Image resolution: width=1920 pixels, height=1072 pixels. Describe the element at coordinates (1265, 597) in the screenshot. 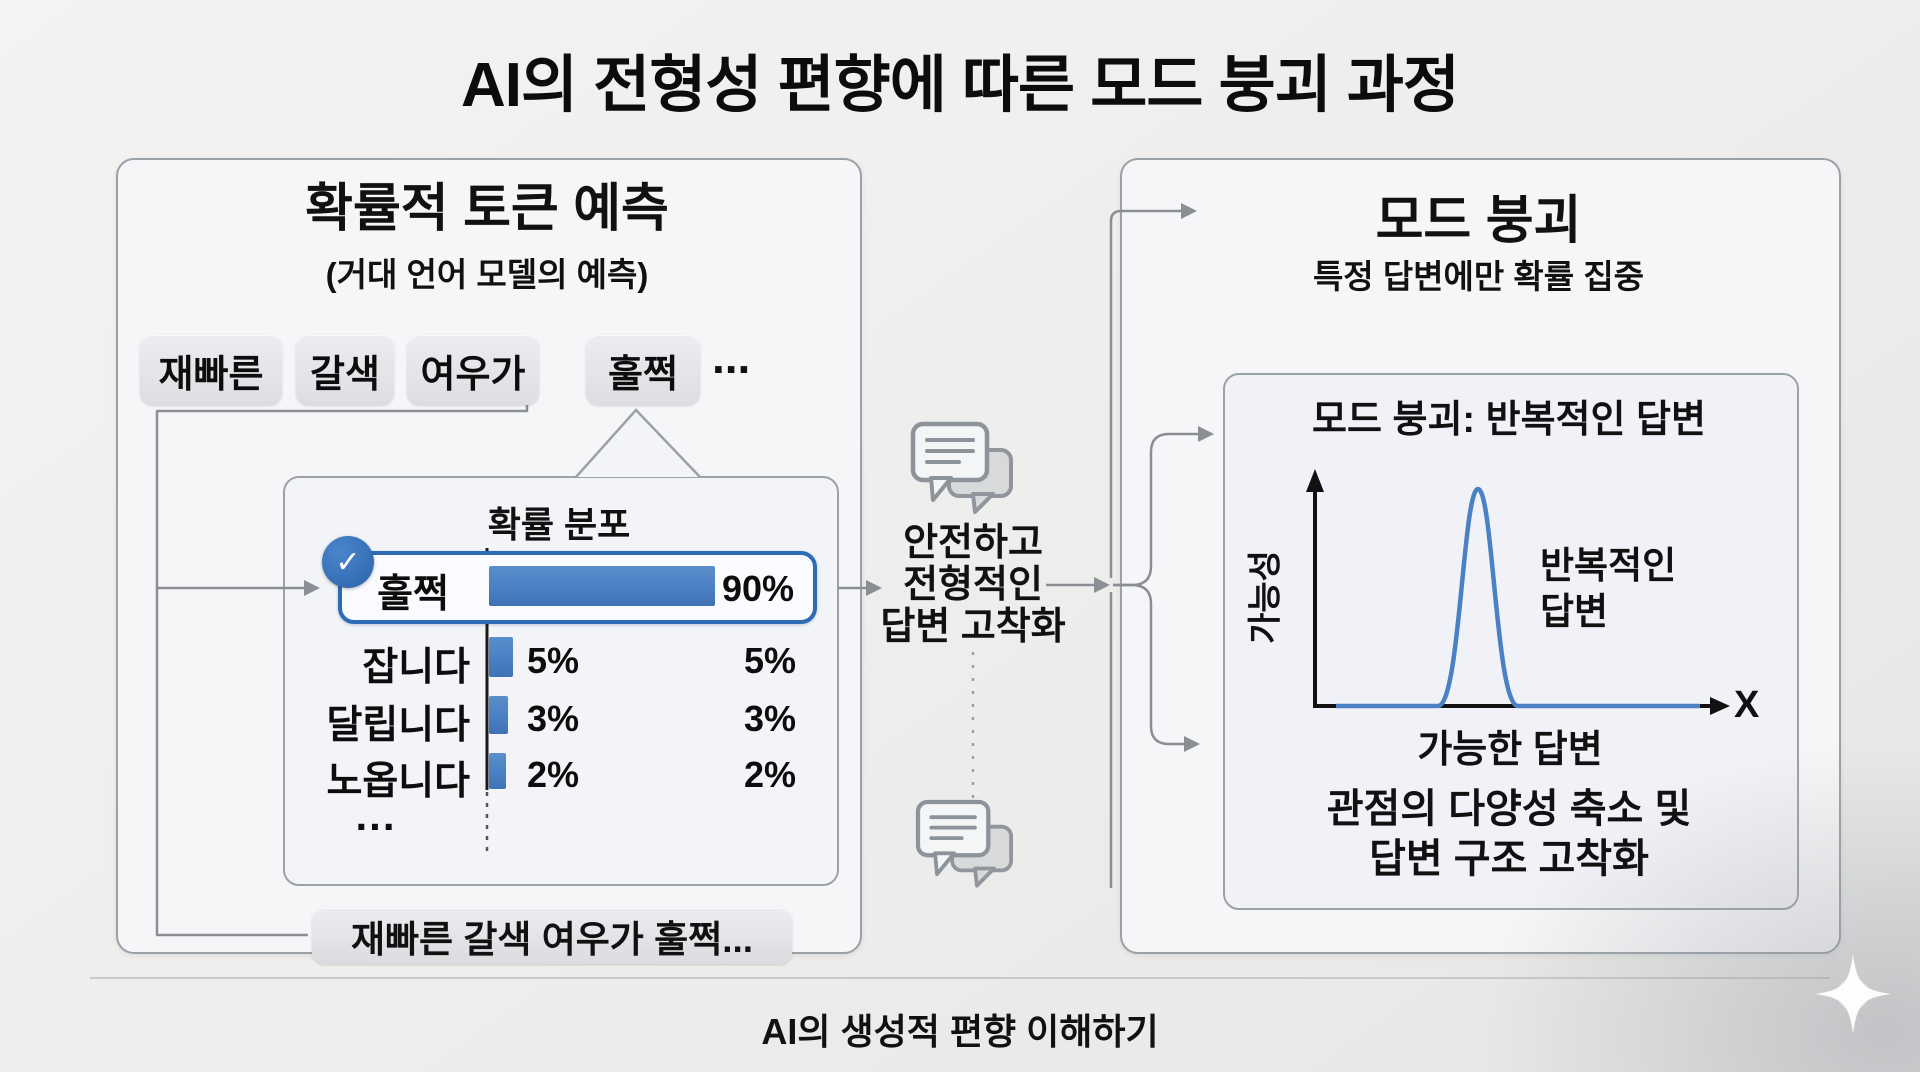

I see `y-axis-label: 가능성` at that location.